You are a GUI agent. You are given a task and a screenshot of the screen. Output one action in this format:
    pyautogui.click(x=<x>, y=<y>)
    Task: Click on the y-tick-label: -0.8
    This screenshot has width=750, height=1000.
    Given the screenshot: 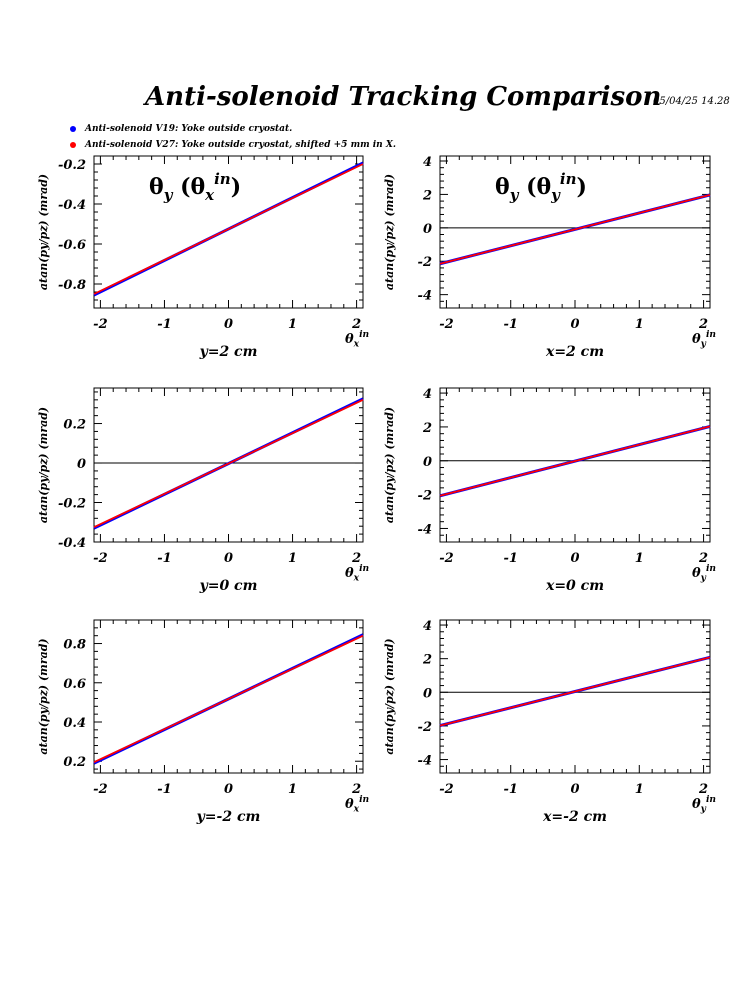 What is the action you would take?
    pyautogui.click(x=72, y=285)
    